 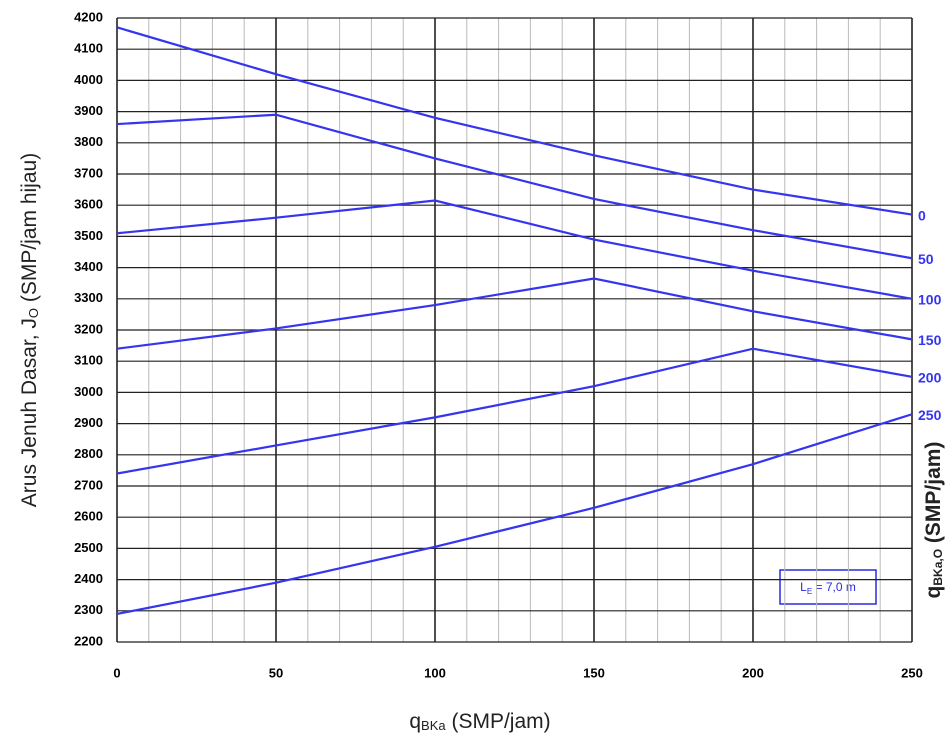 What do you see at coordinates (594, 672) in the screenshot?
I see `x-tick-label: 150` at bounding box center [594, 672].